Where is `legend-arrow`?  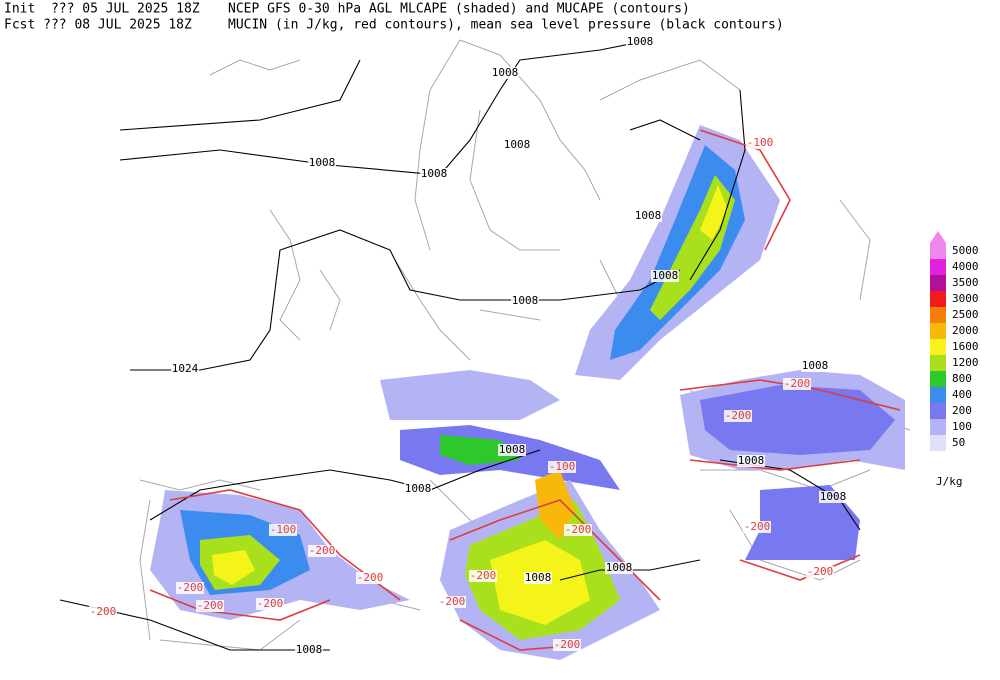 legend-arrow is located at coordinates (938, 237).